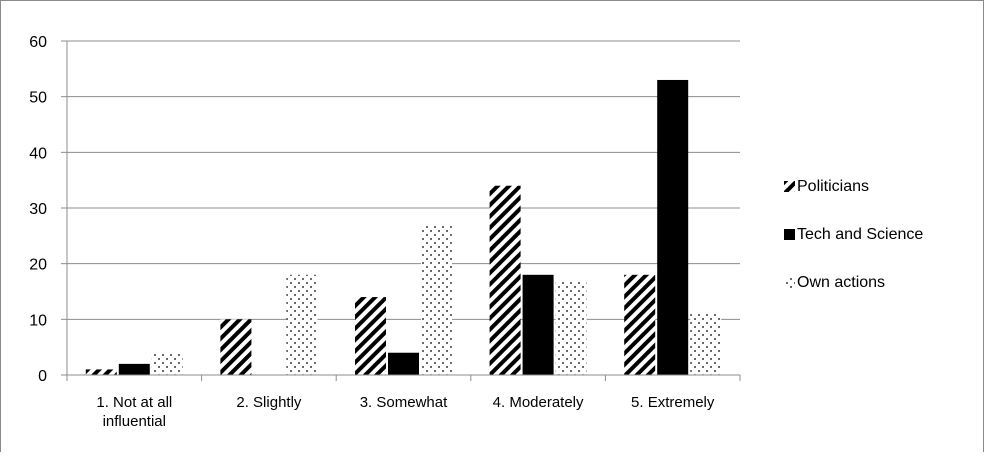 This screenshot has width=985, height=458. What do you see at coordinates (38, 98) in the screenshot?
I see `y-tick-label: 50` at bounding box center [38, 98].